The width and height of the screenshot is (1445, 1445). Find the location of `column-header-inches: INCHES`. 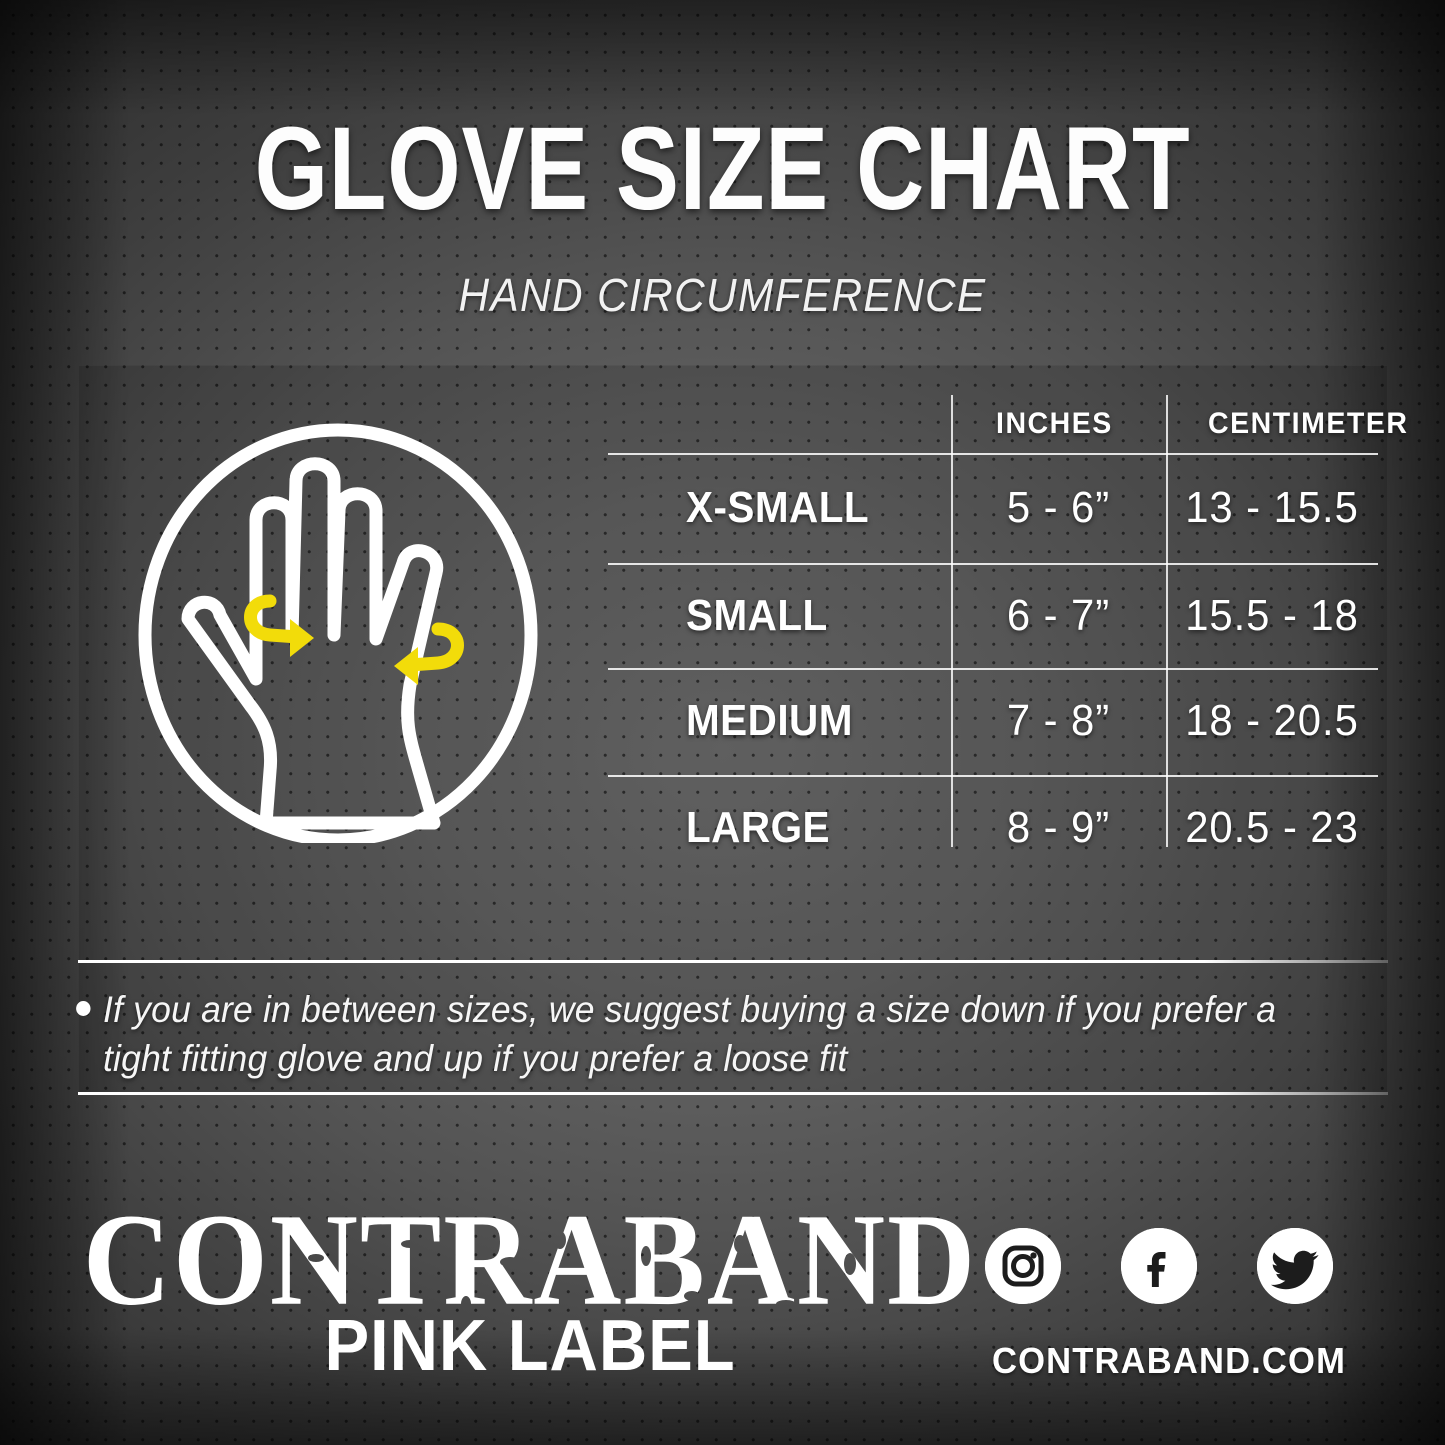

column-header-inches: INCHES is located at coordinates (1054, 423).